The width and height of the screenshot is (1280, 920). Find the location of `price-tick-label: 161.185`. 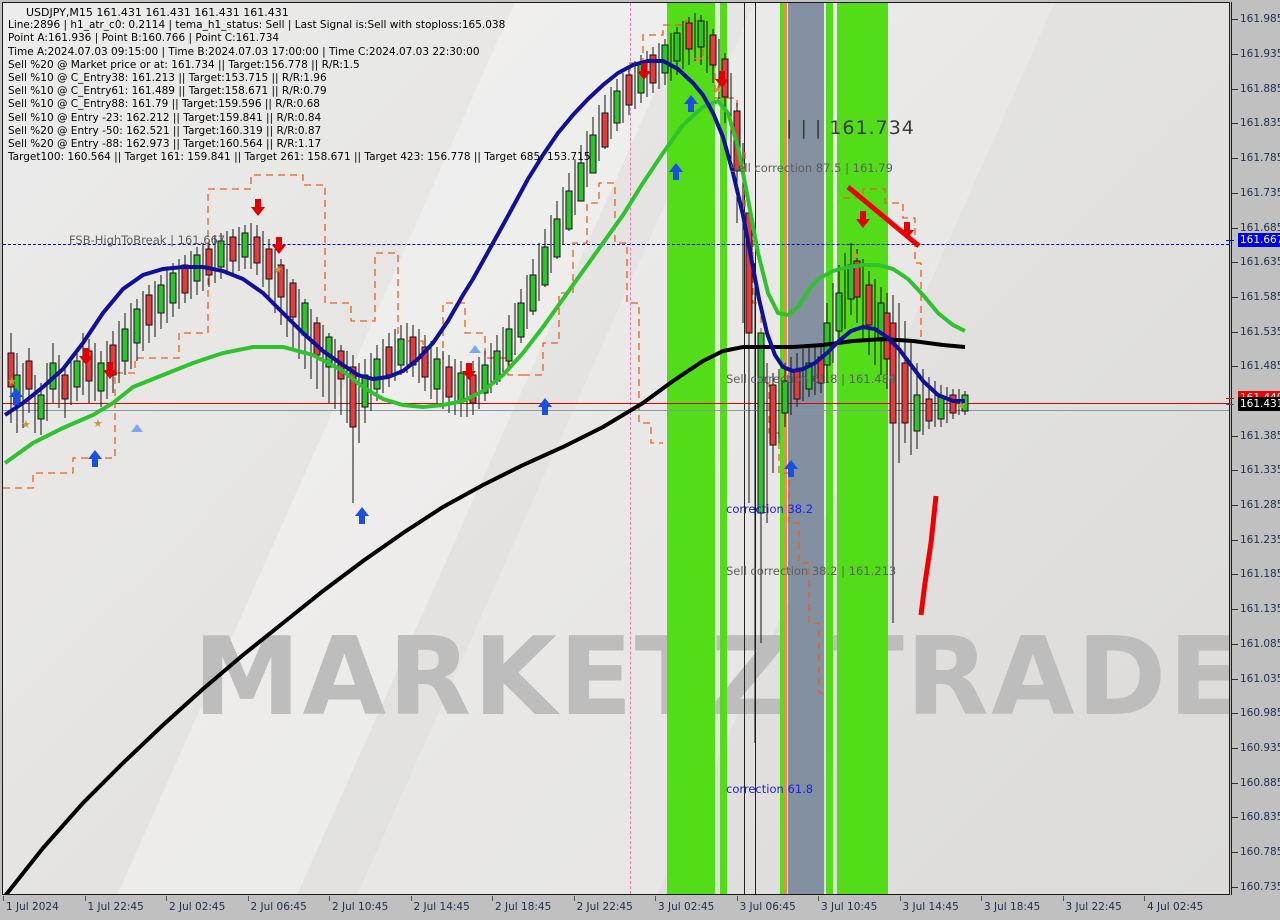

price-tick-label: 161.185 is located at coordinates (1260, 574).